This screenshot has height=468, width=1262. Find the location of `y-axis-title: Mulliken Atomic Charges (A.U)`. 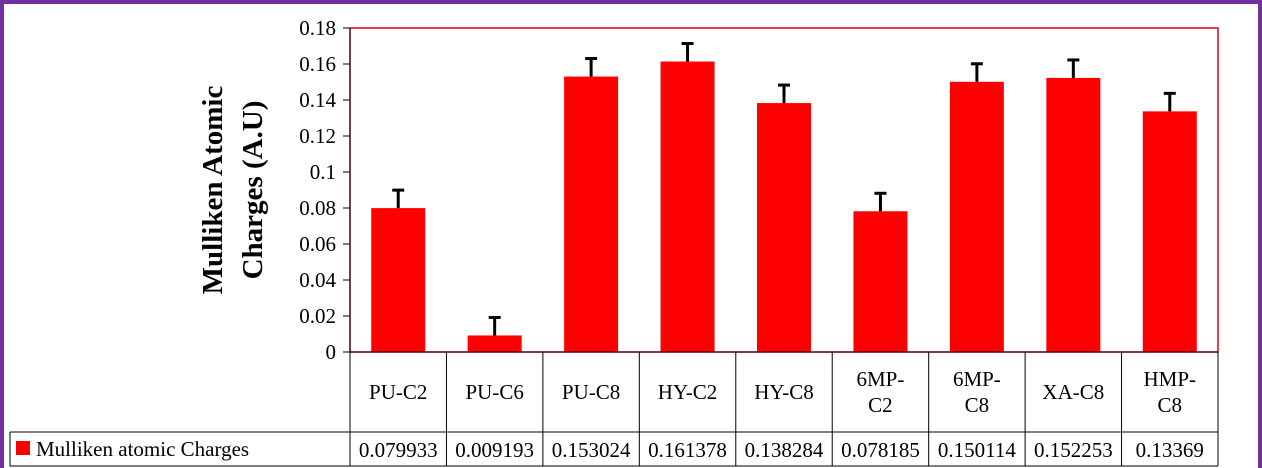

y-axis-title: Mulliken Atomic Charges (A.U) is located at coordinates (233, 190).